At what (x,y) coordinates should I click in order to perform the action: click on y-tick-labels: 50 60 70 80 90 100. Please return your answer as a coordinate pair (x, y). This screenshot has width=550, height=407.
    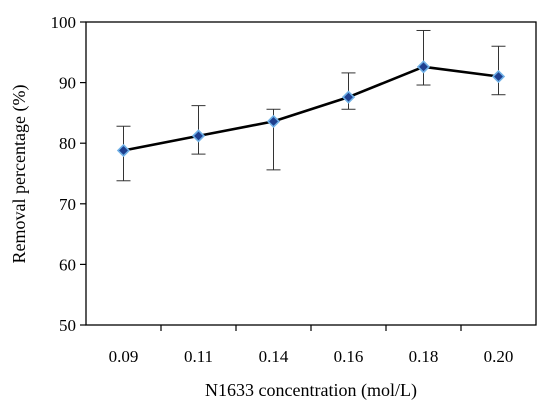
    Looking at the image, I should click on (64, 174).